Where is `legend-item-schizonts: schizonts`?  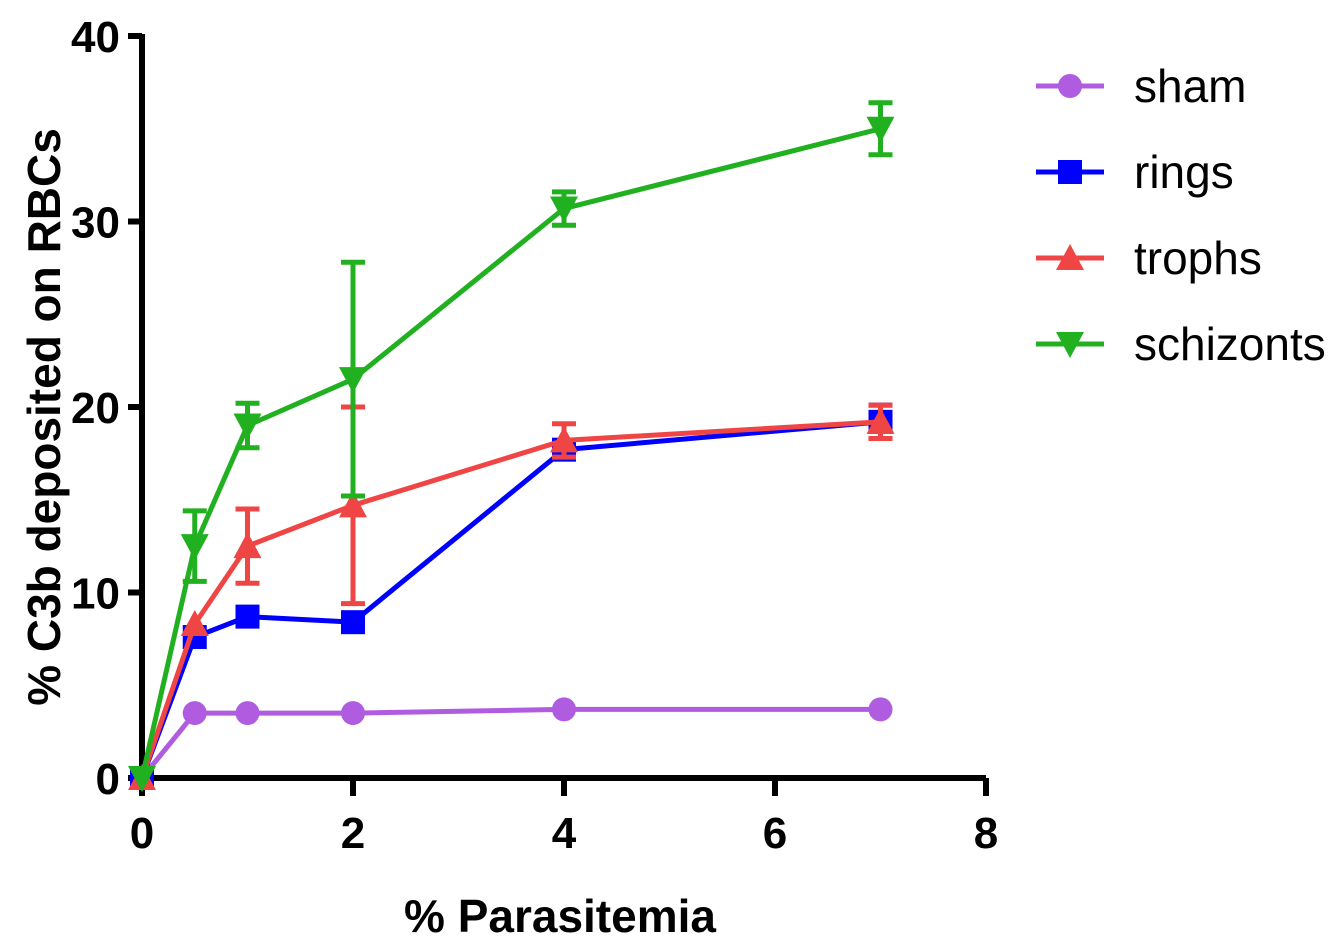 legend-item-schizonts: schizonts is located at coordinates (1181, 344).